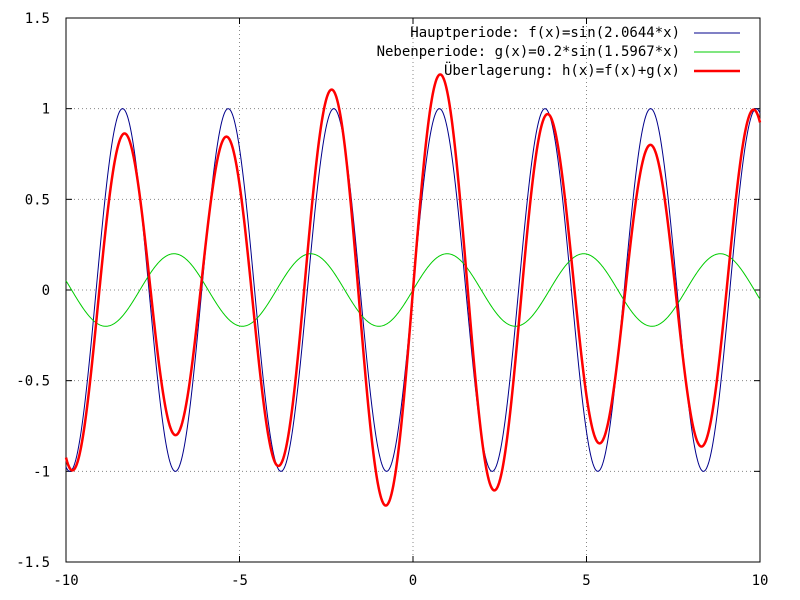  I want to click on y-tick-label: 0.5, so click(37, 200).